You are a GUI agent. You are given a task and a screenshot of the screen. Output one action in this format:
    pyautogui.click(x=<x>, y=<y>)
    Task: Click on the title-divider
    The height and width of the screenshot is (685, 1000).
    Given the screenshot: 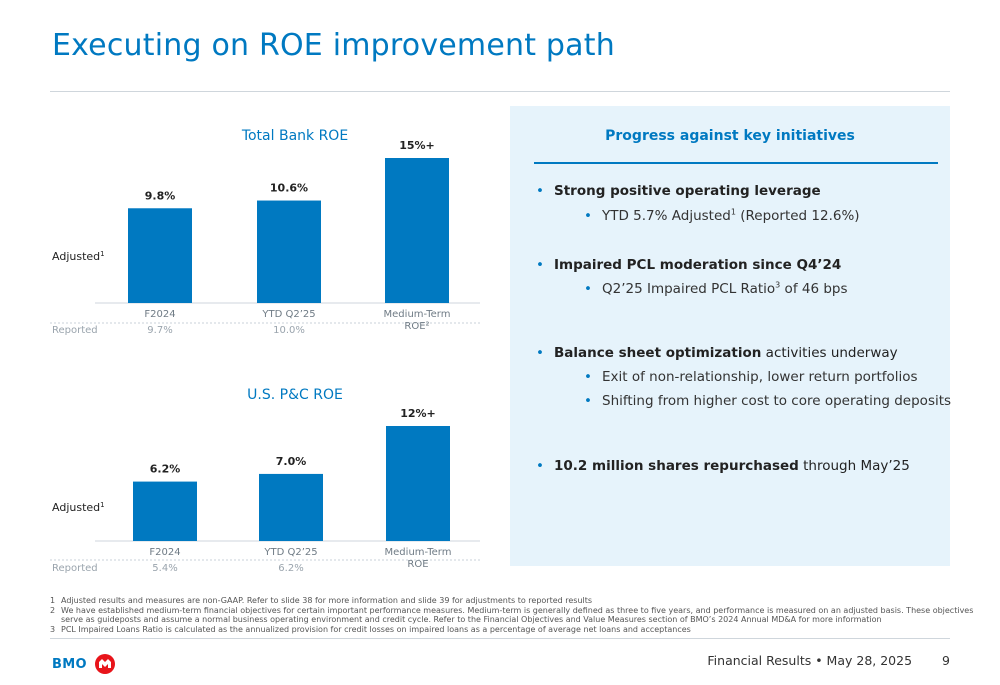 What is the action you would take?
    pyautogui.click(x=500, y=91)
    